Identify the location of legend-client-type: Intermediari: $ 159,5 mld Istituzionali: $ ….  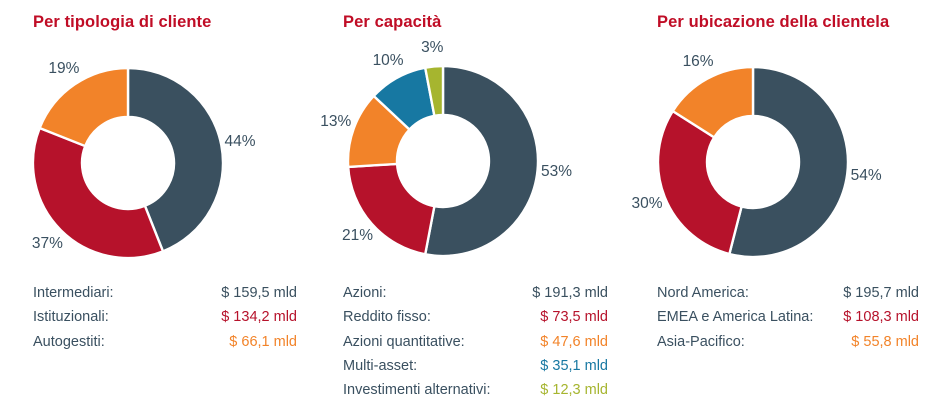
(165, 317).